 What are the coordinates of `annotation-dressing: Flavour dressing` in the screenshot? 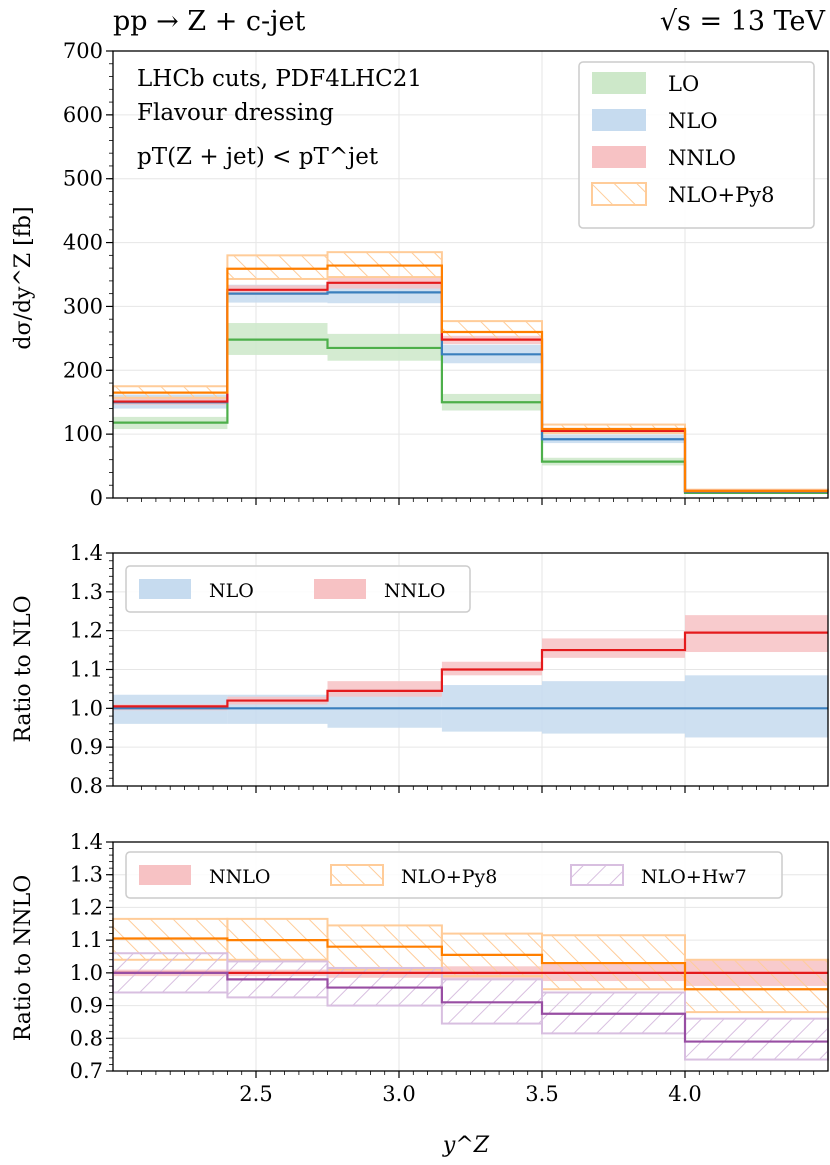 It's located at (235, 113).